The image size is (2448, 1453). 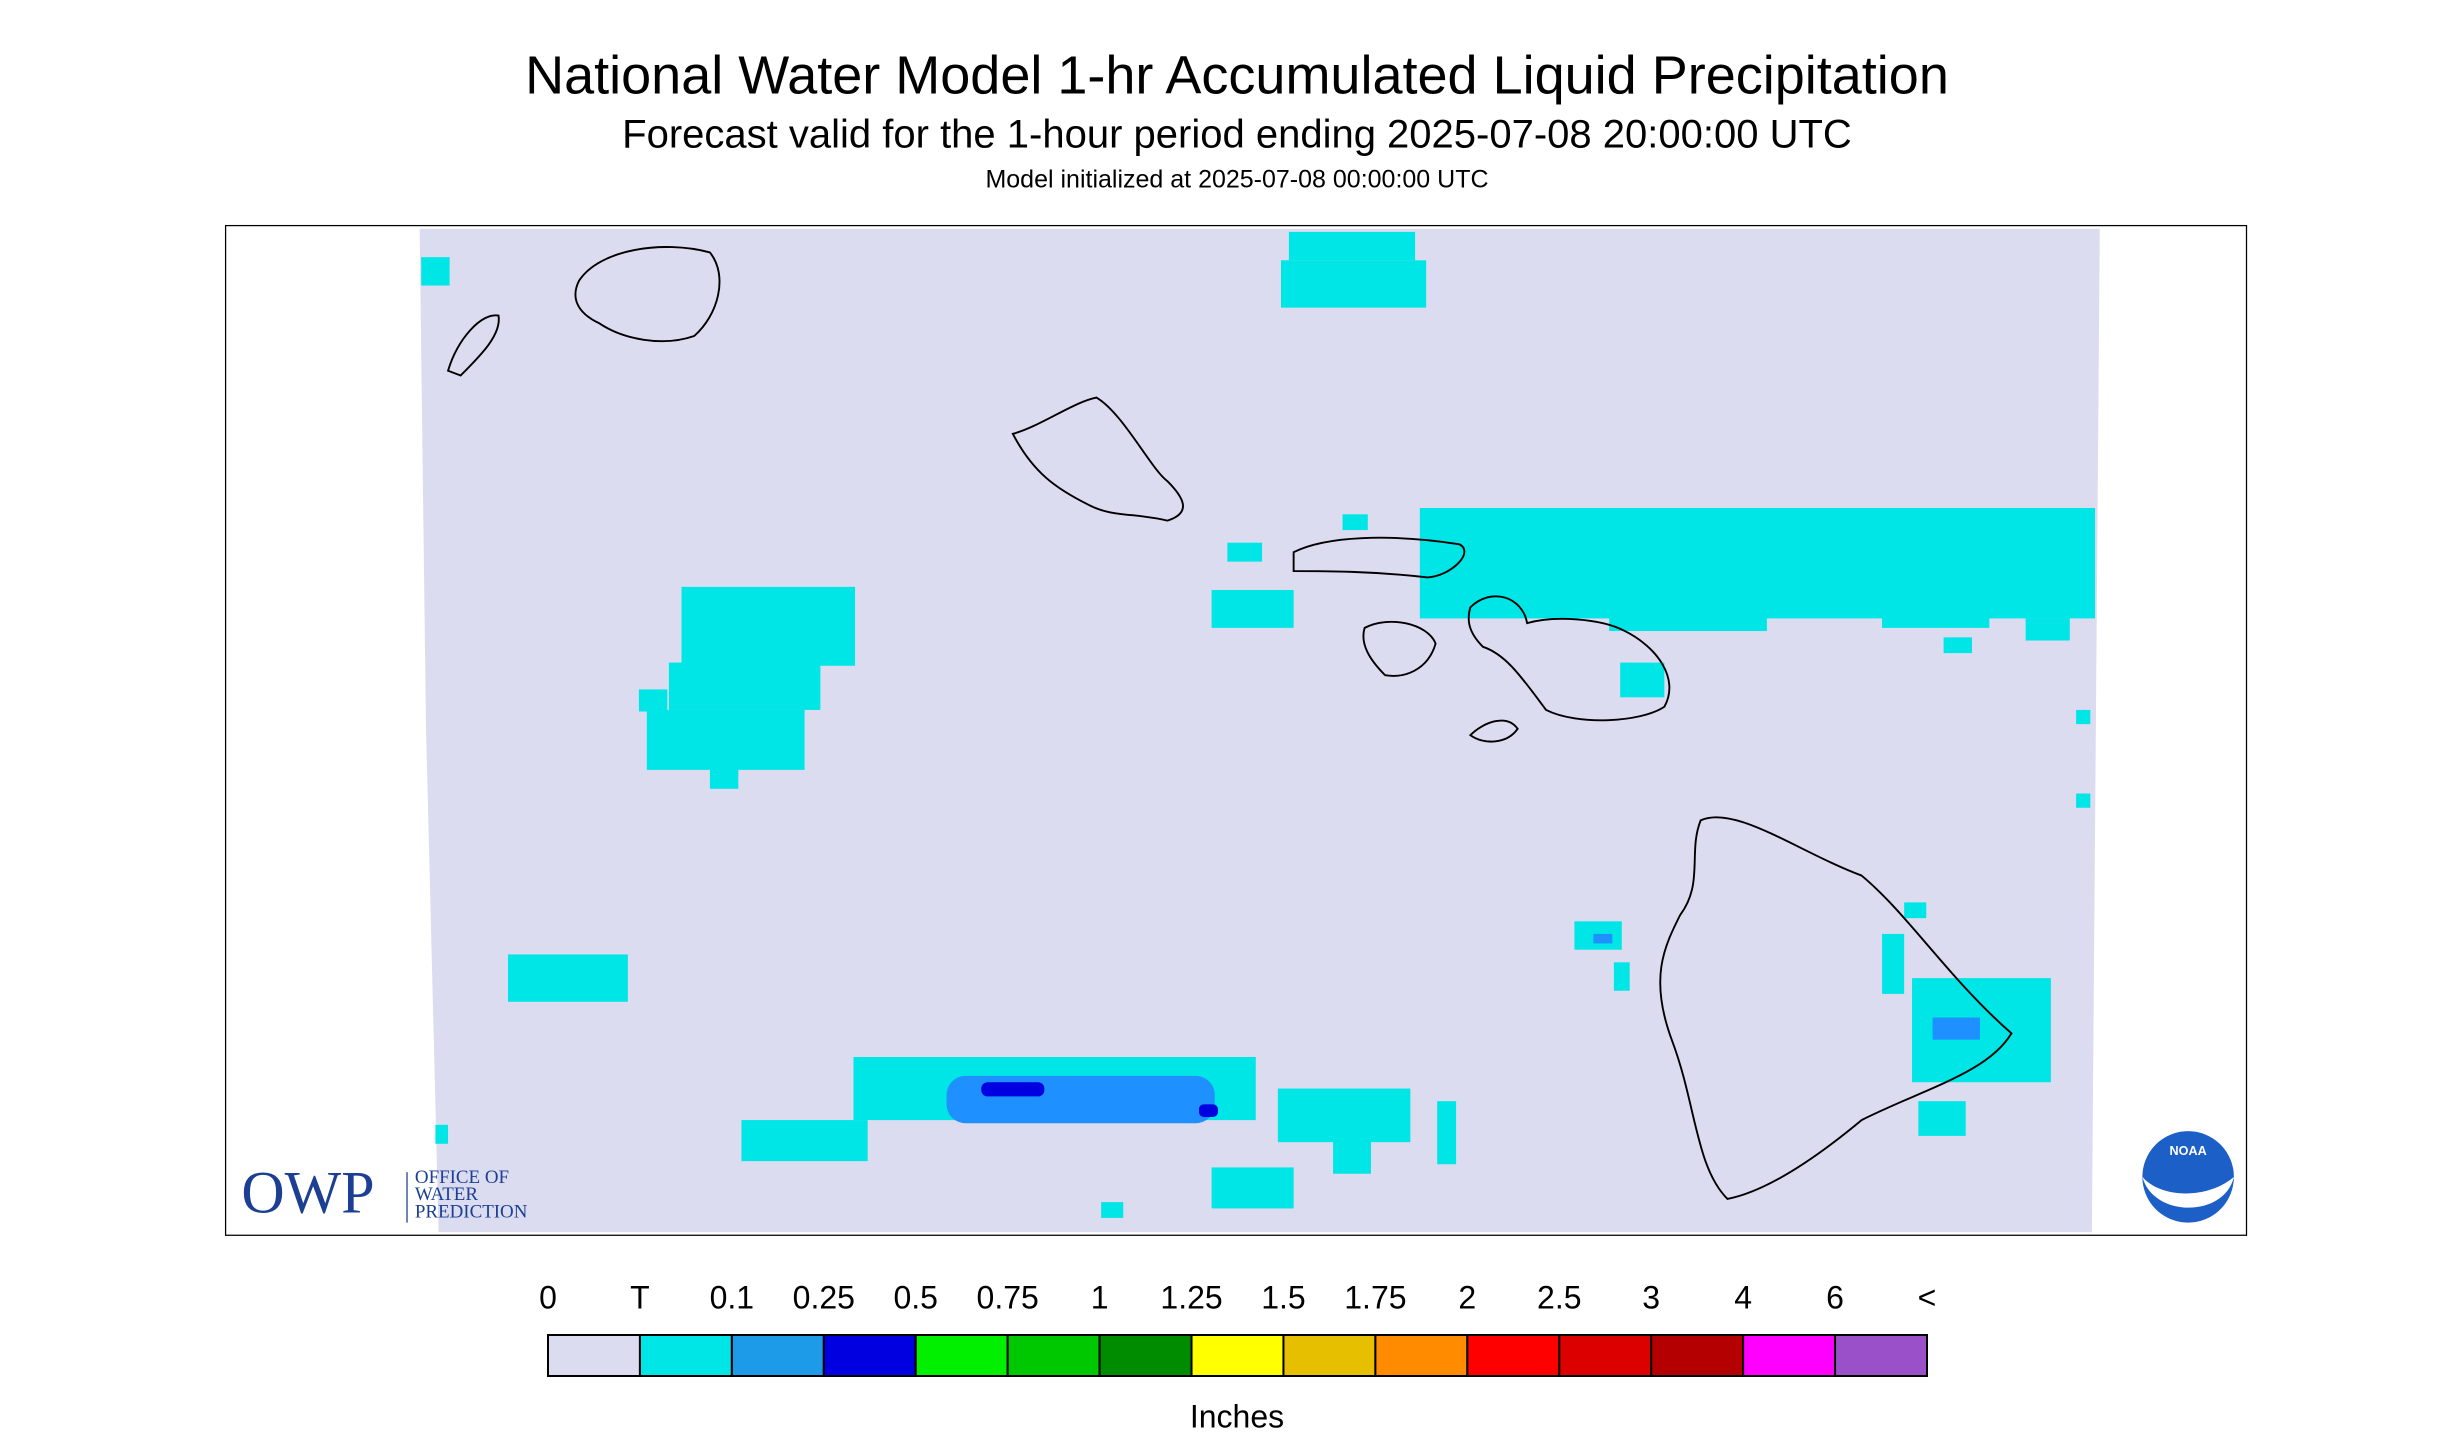 I want to click on legend-label: 1.5, so click(x=1283, y=1297).